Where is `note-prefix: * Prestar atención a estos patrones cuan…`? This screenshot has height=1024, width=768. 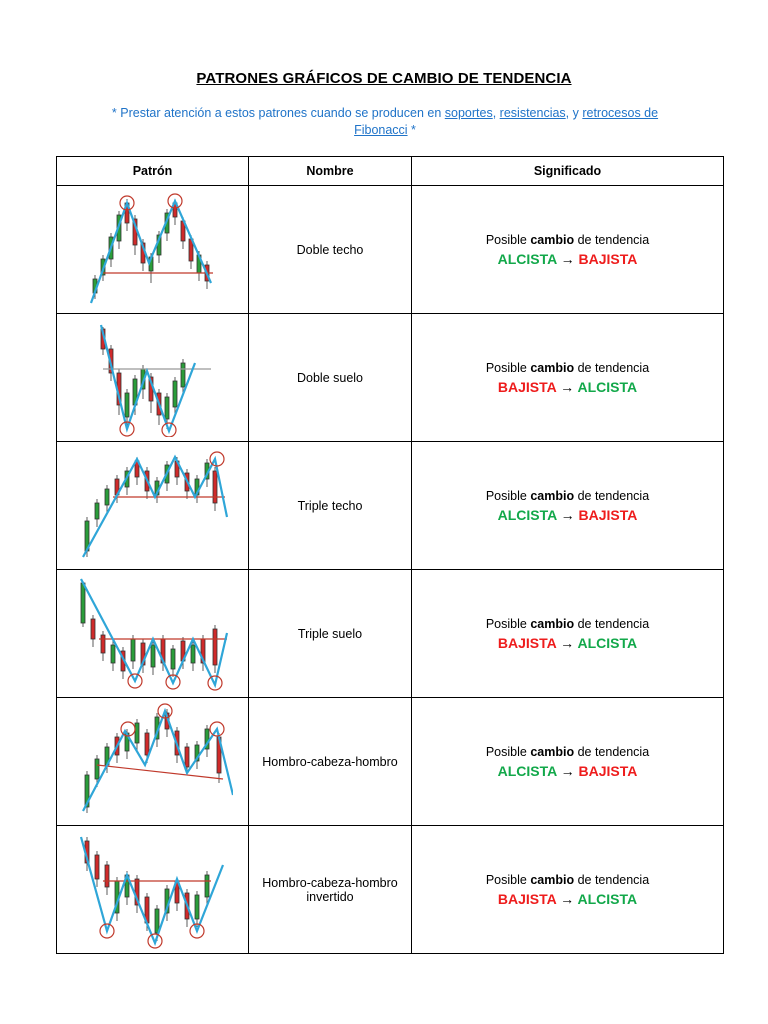 note-prefix: * Prestar atención a estos patrones cuan… is located at coordinates (278, 113).